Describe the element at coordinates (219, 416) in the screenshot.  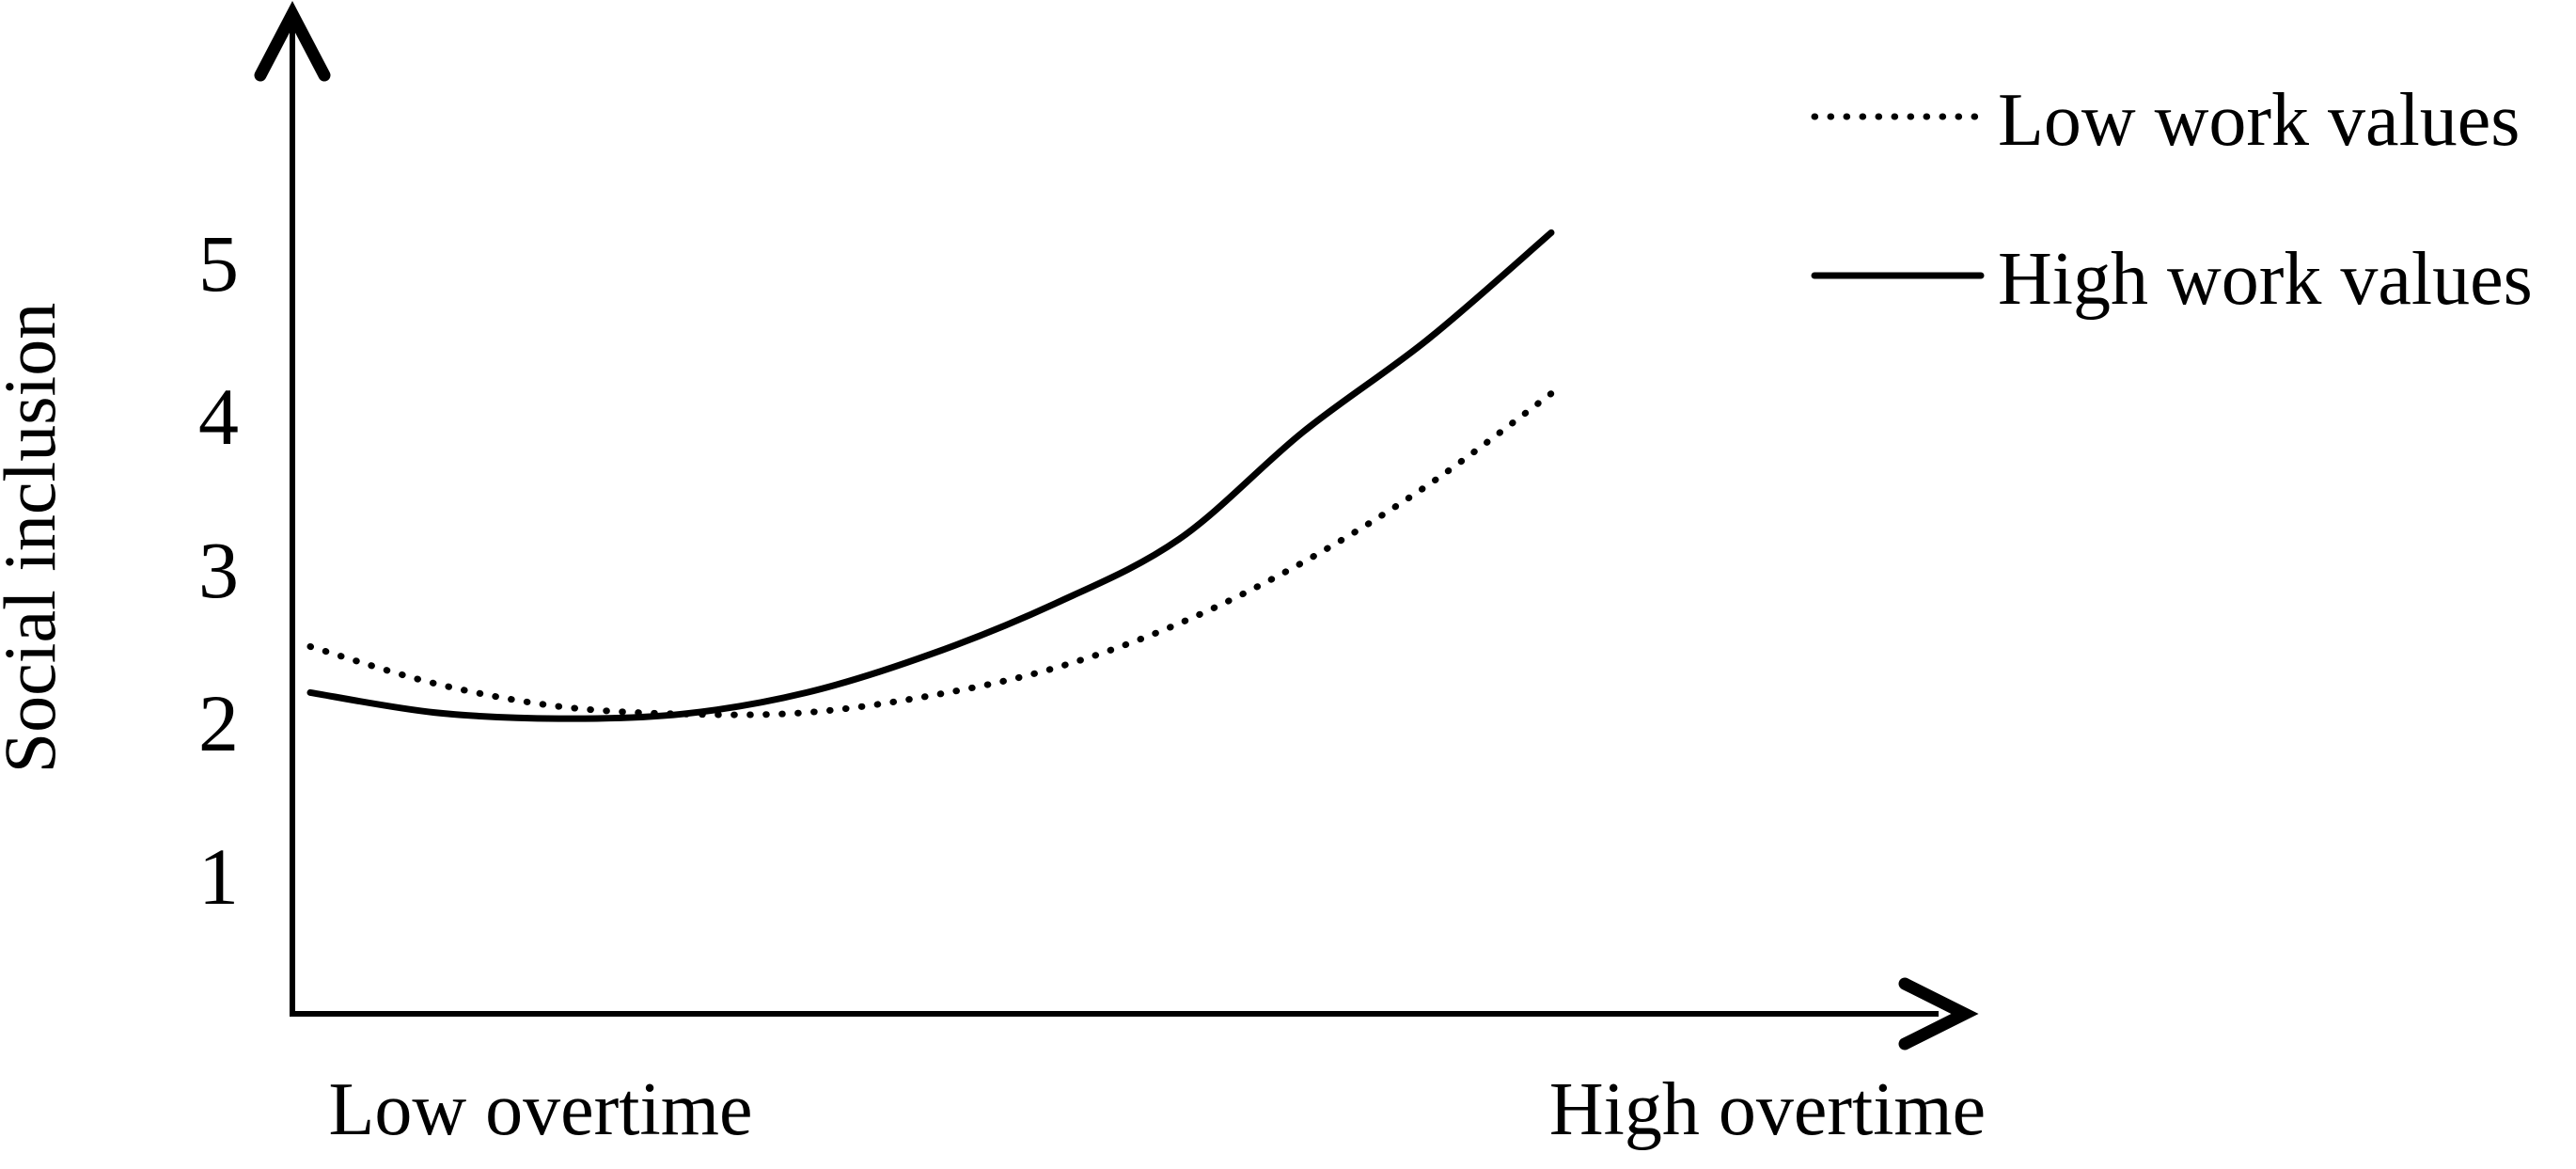
I see `y-tick-4: 4` at that location.